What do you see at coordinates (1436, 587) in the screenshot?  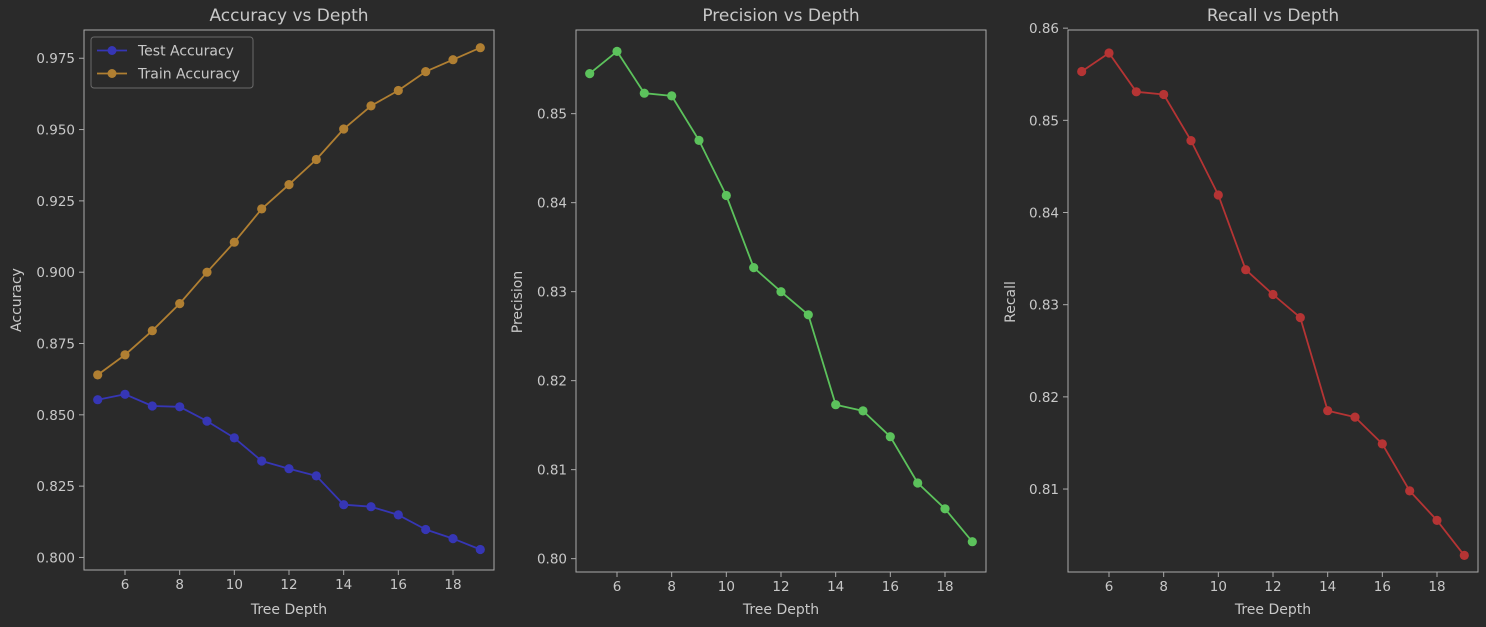 I see `recall-x-tick-label: 18` at bounding box center [1436, 587].